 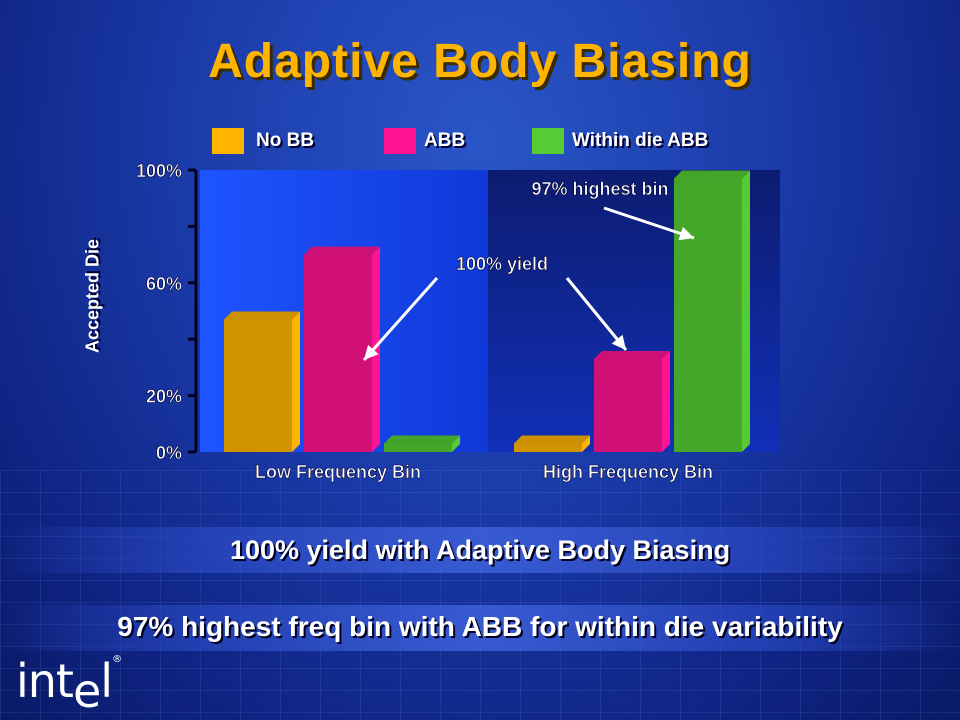 I want to click on x-category-label: High Frequency Bin, so click(x=628, y=472).